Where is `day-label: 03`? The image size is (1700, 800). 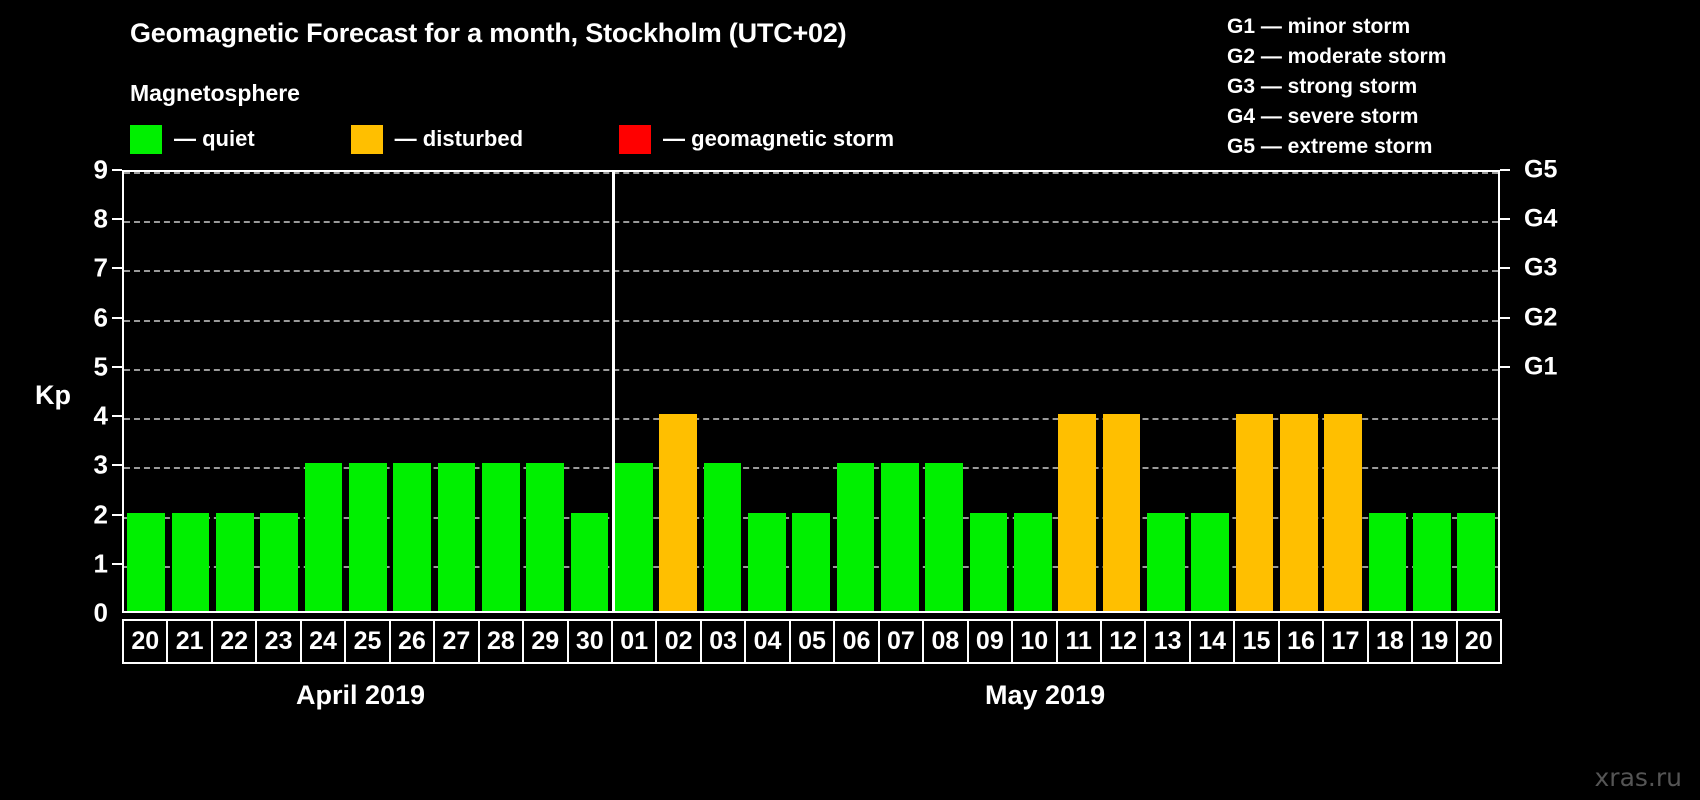 day-label: 03 is located at coordinates (723, 641).